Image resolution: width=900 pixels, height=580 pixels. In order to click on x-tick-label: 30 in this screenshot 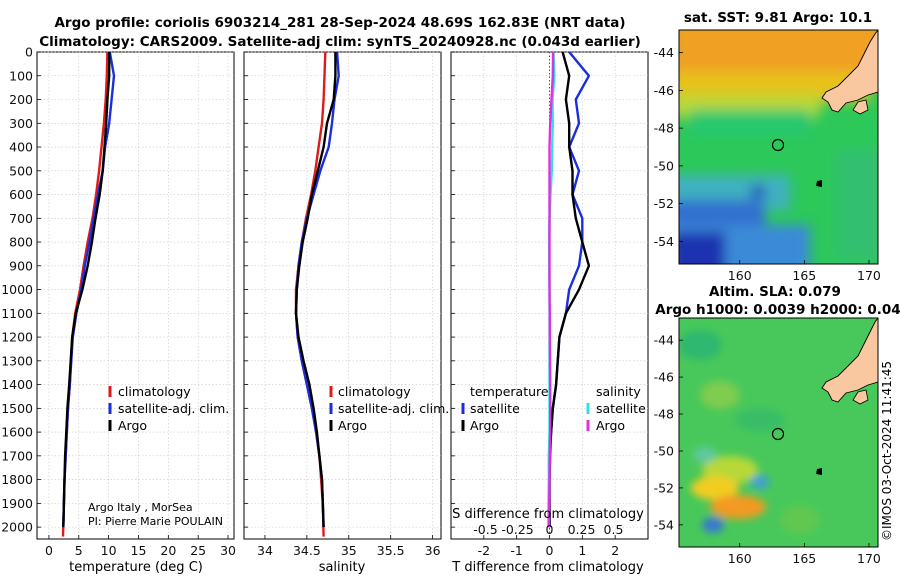, I will do `click(228, 550)`.